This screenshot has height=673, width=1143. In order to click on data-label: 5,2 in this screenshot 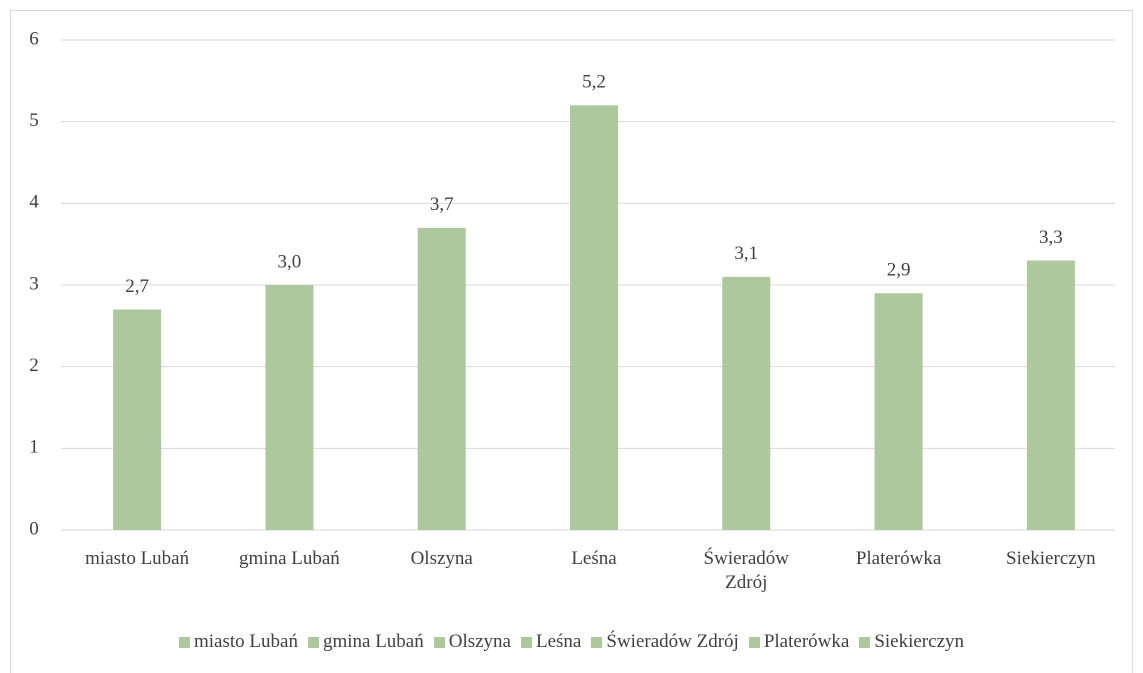, I will do `click(594, 82)`.